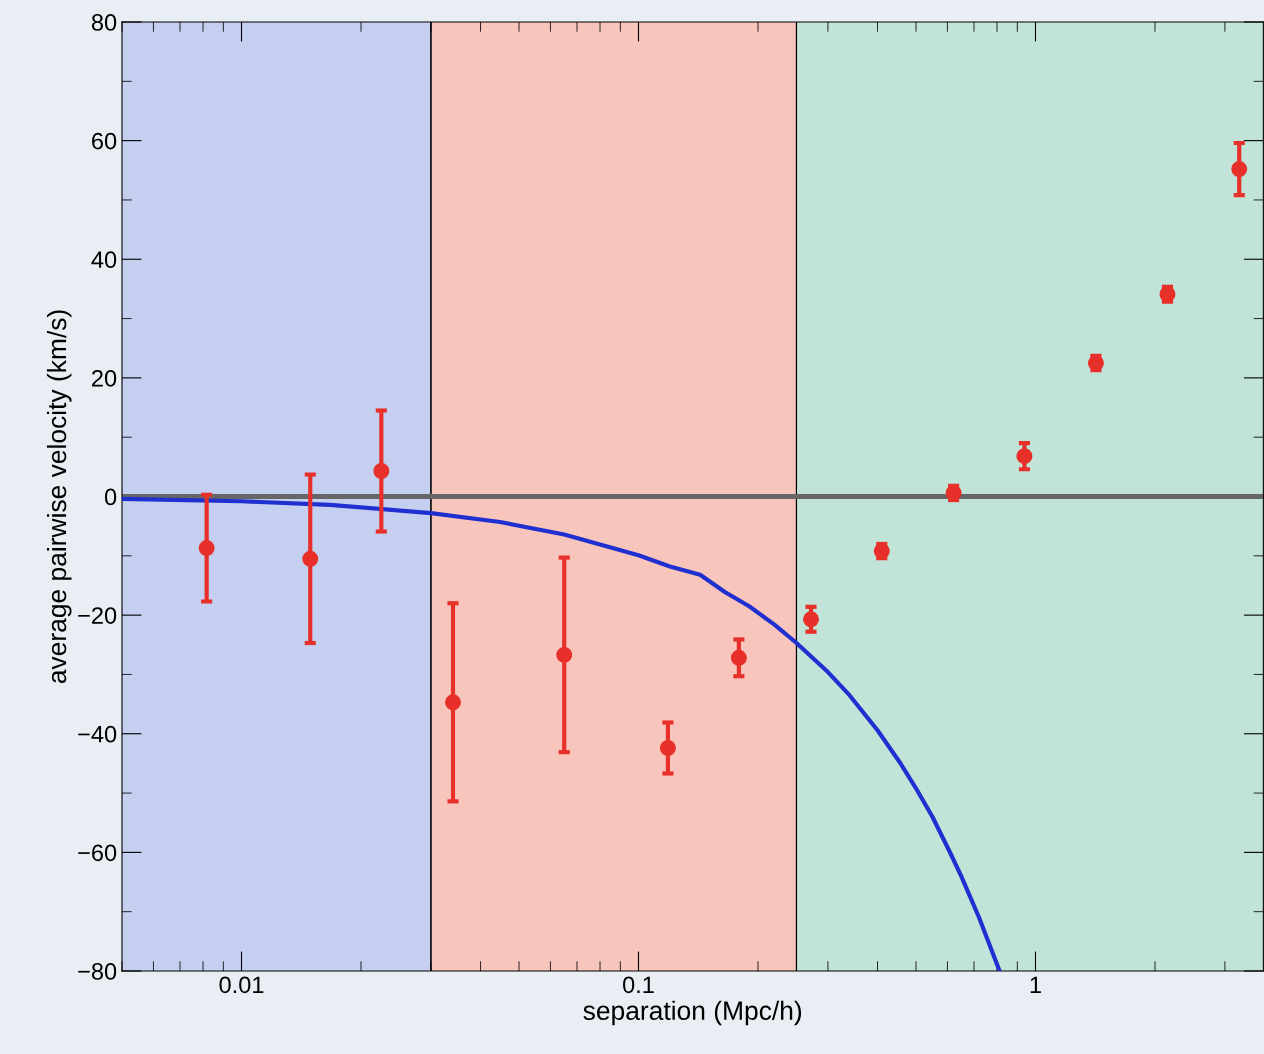 The image size is (1264, 1054). I want to click on y-tick-label: −20, so click(97, 615).